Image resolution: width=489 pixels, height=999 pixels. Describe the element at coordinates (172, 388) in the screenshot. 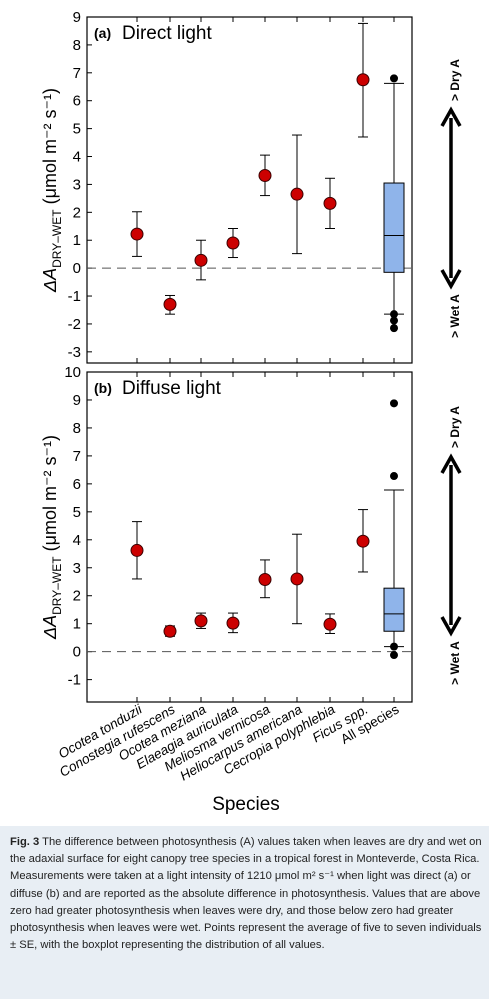

I see `panel-title: Diffuse light` at that location.